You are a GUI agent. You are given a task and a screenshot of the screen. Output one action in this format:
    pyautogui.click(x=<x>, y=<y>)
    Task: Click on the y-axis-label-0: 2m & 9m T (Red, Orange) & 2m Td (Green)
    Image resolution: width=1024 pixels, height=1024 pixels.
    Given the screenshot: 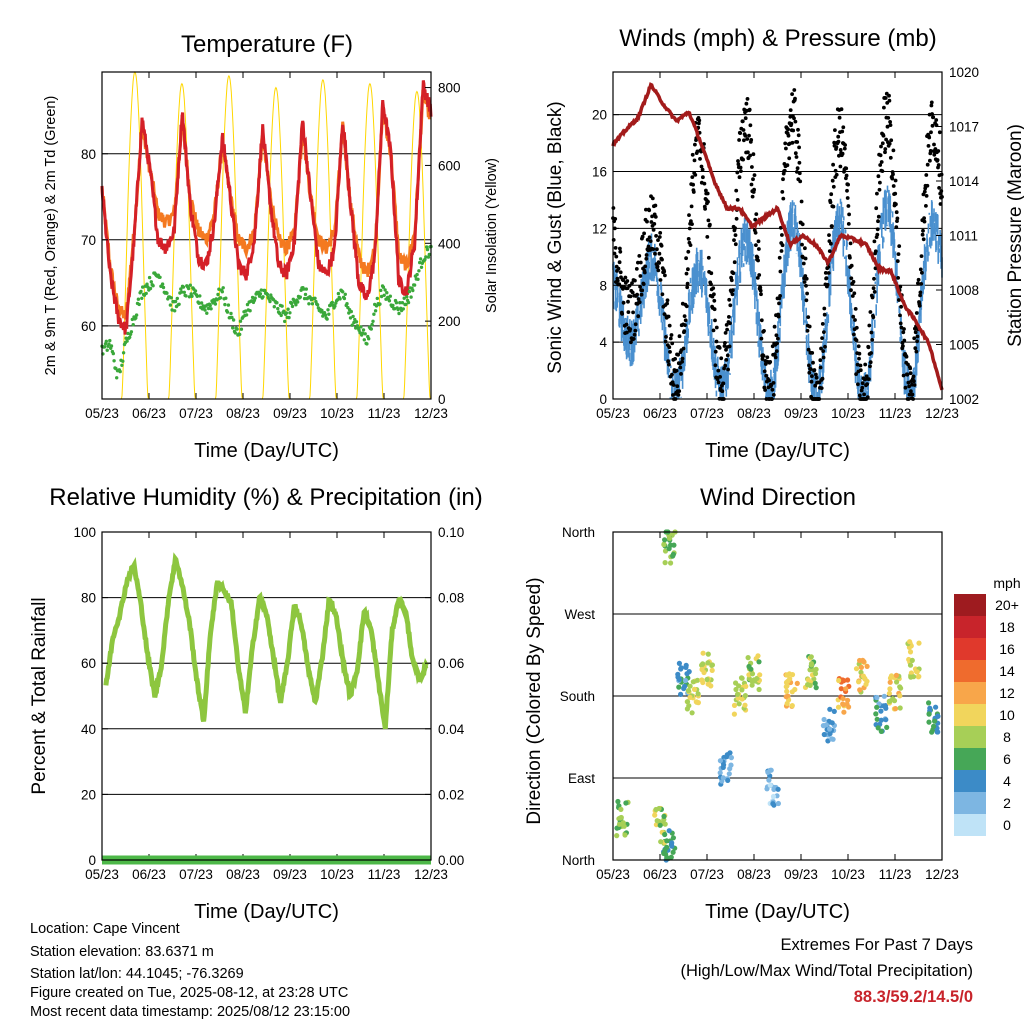 What is the action you would take?
    pyautogui.click(x=51, y=236)
    